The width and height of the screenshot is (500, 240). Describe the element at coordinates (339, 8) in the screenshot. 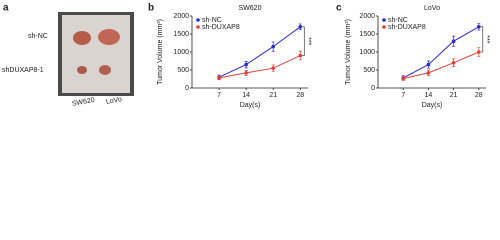

I see `panel-label: c` at that location.